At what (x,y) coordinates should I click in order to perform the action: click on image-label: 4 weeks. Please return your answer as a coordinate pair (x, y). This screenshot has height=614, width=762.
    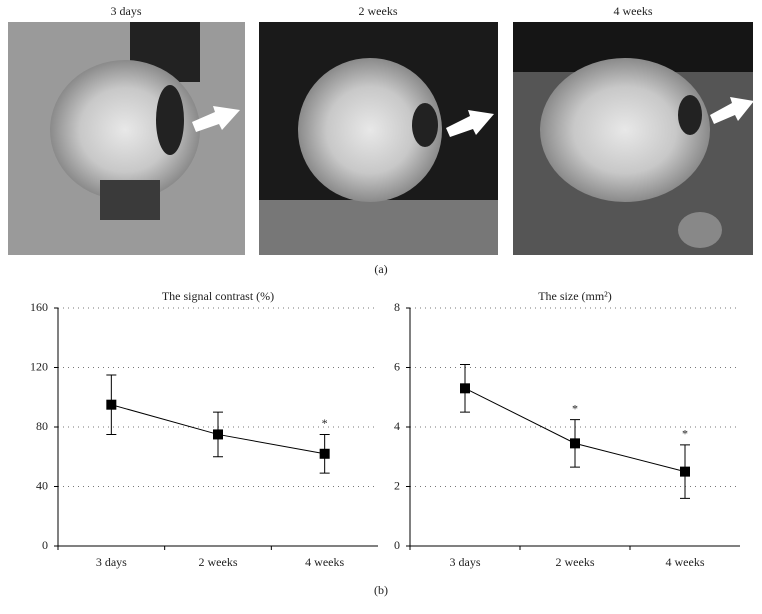
    Looking at the image, I should click on (633, 11).